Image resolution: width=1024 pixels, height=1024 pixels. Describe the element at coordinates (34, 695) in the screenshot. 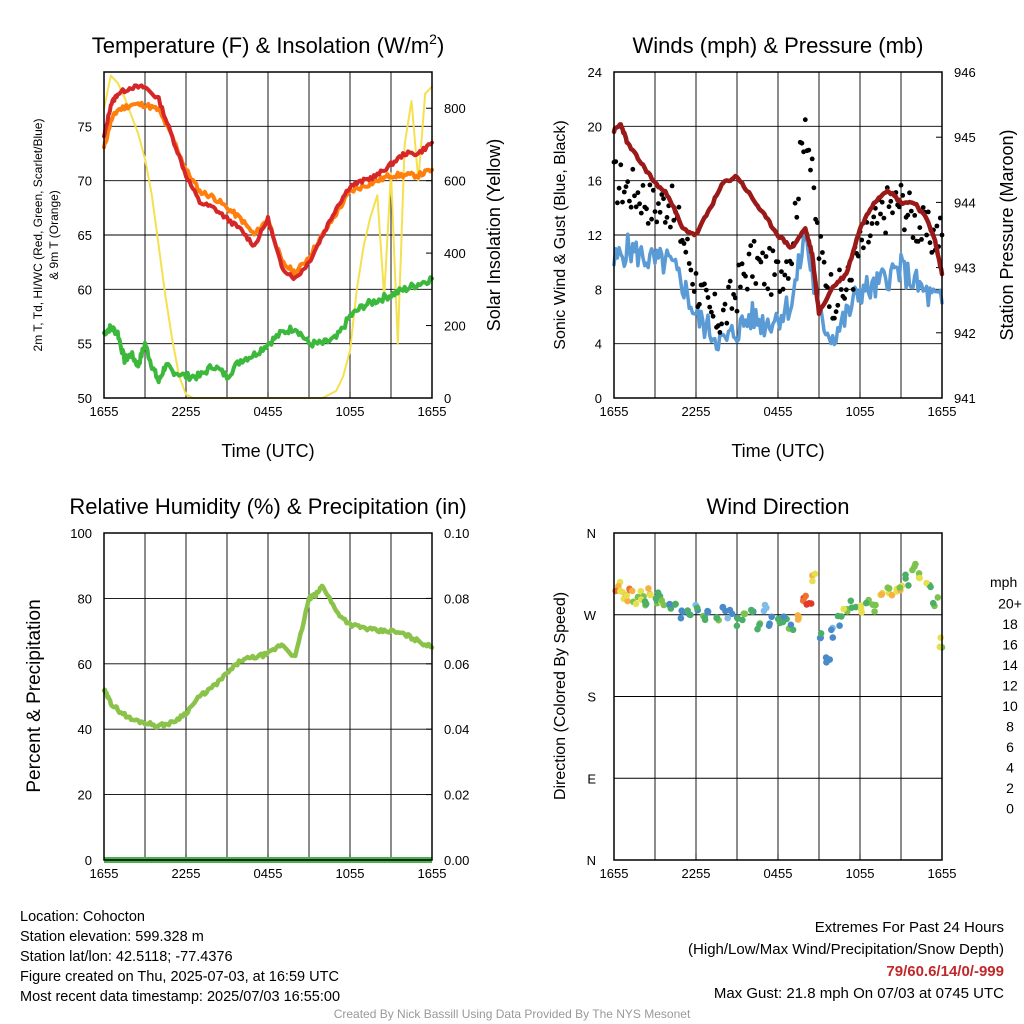

I see `y-axis-label: Percent & Precipitation` at that location.